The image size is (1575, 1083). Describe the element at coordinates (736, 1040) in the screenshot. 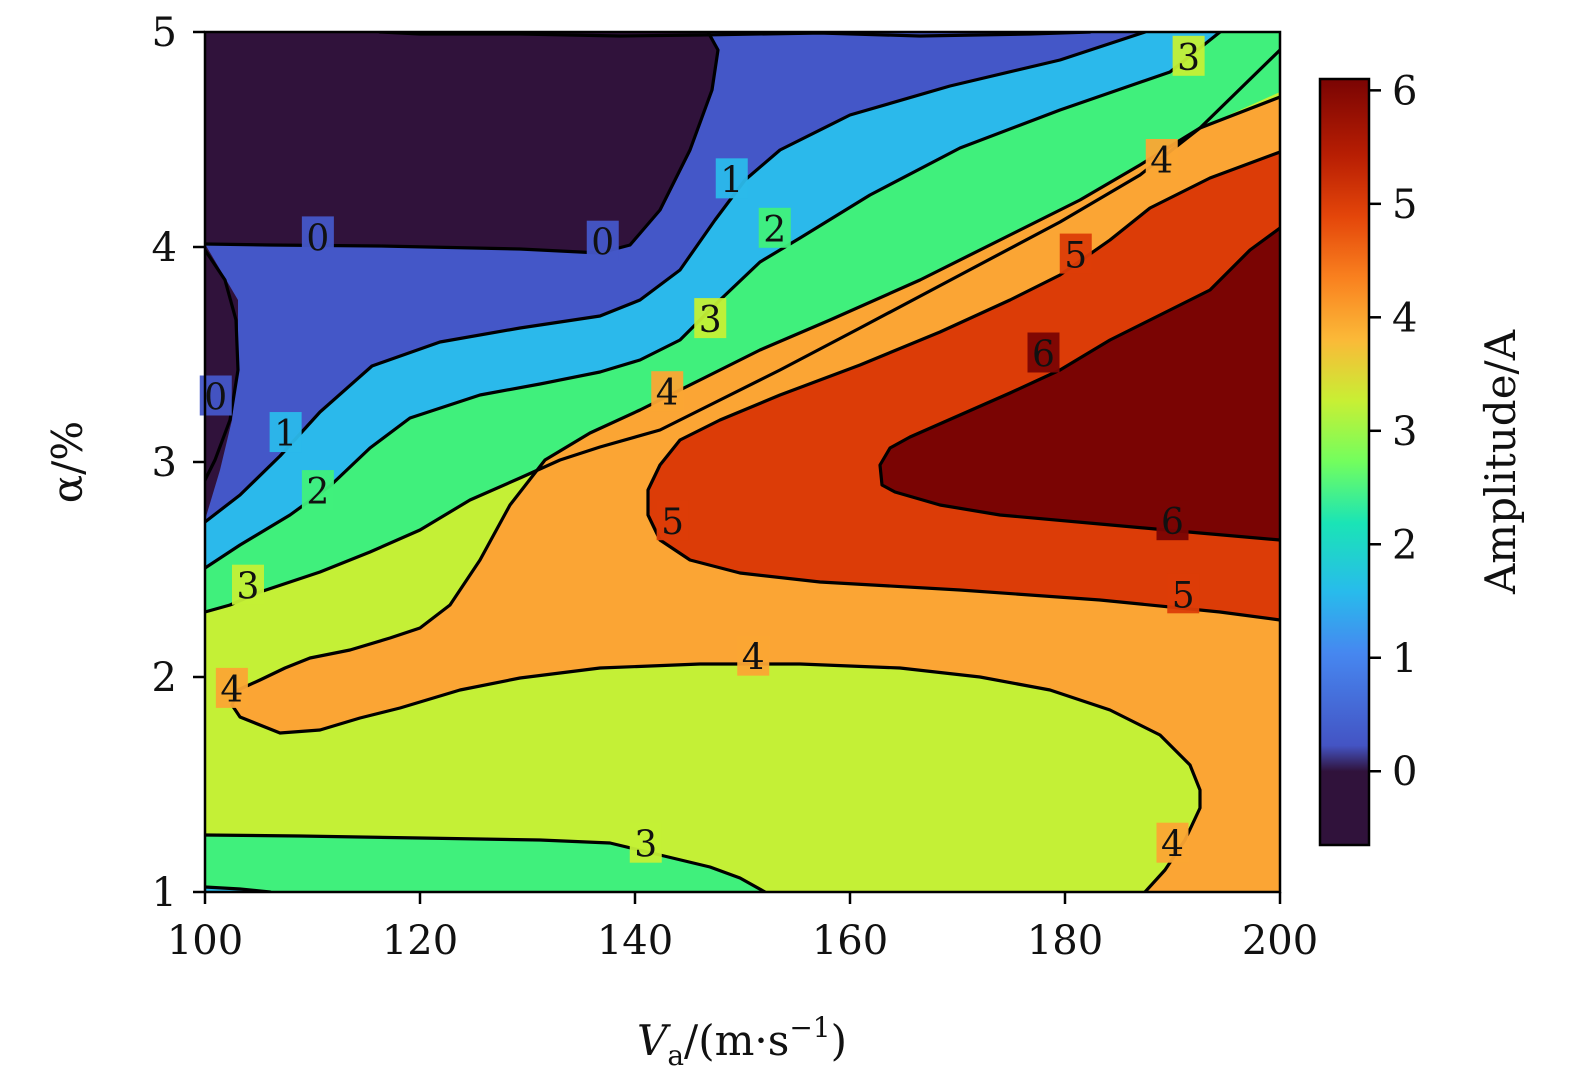

I see `x-axis-label-rest: /(m·s` at that location.